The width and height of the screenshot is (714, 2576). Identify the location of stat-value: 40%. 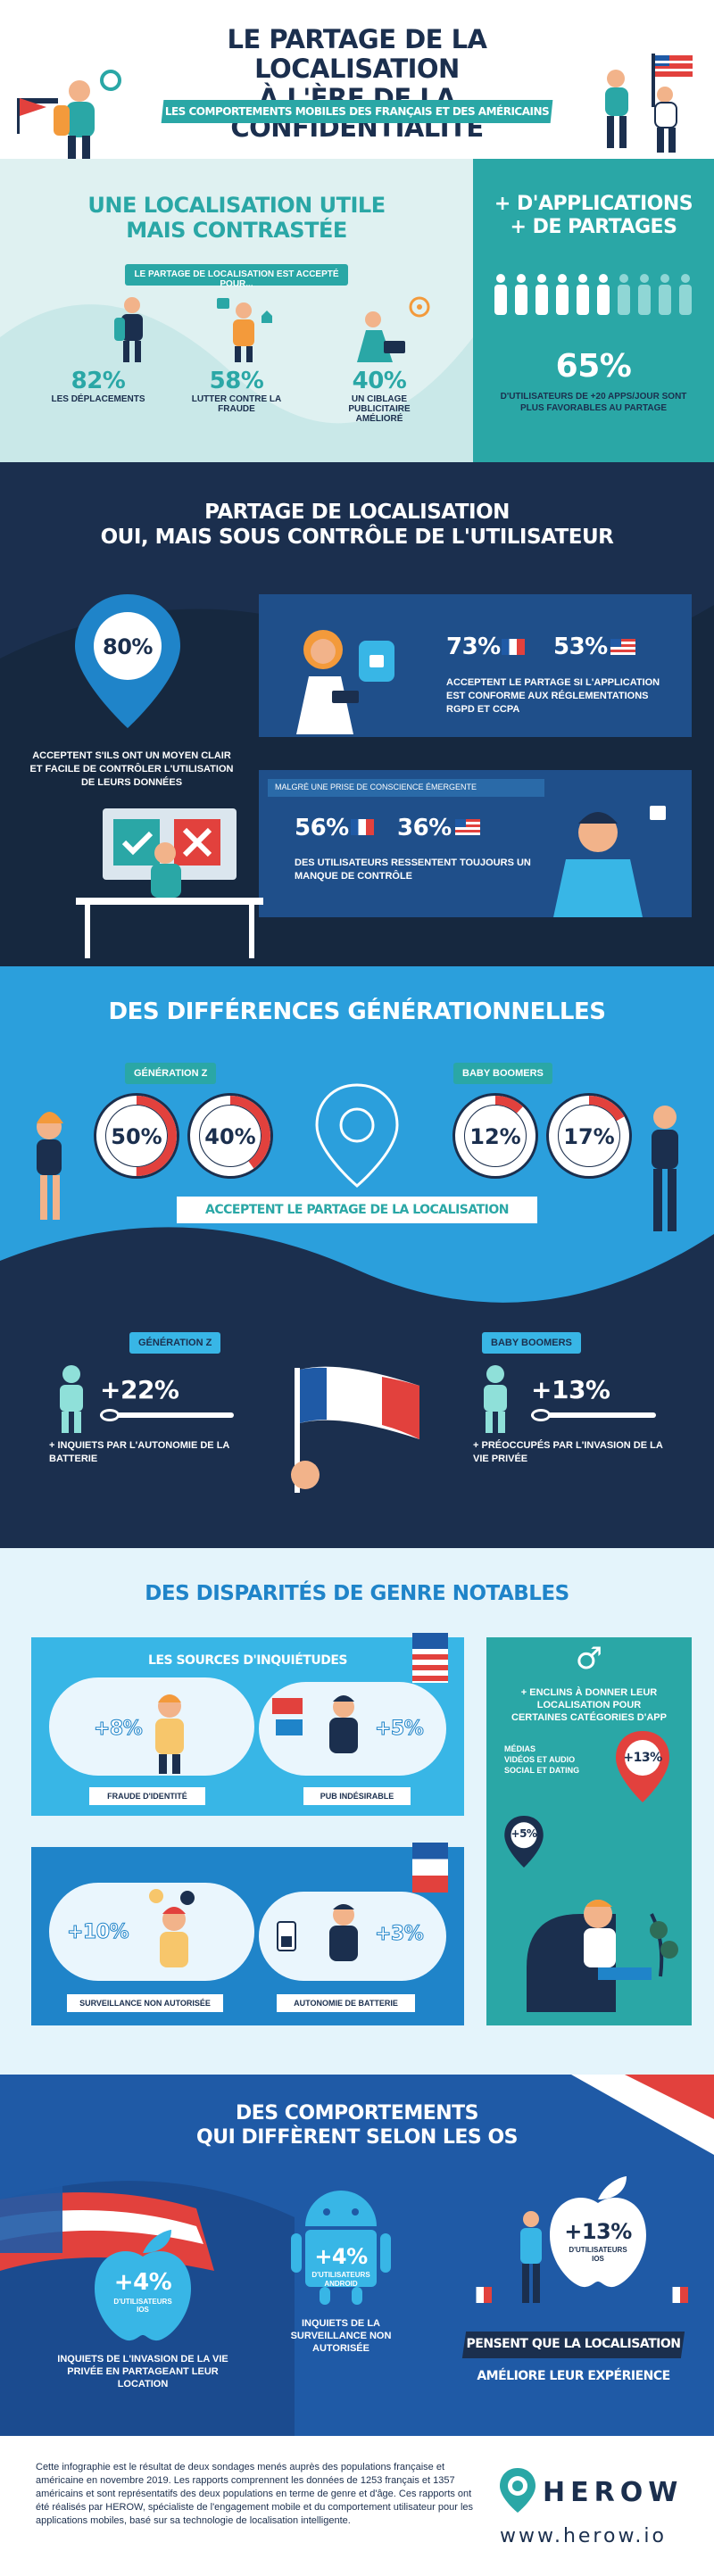
(379, 381).